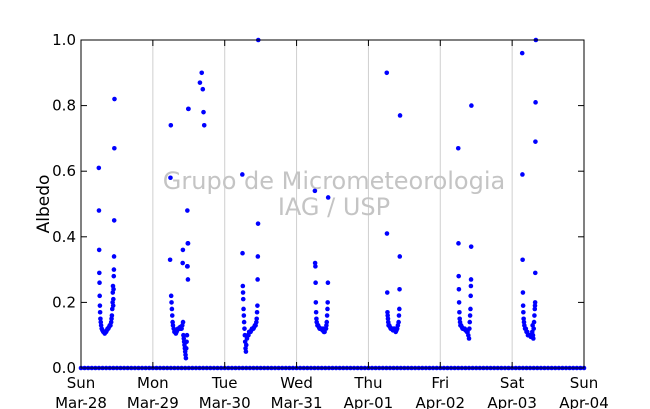 The height and width of the screenshot is (409, 650). Describe the element at coordinates (64, 302) in the screenshot. I see `y-tick-label: 0.2` at that location.